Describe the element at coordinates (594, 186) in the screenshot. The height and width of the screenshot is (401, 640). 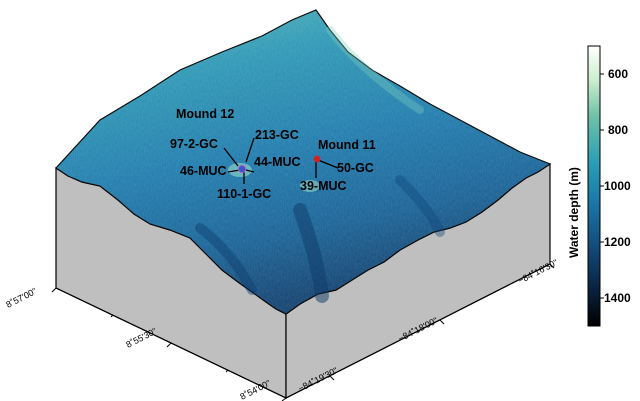
I see `colorbar` at that location.